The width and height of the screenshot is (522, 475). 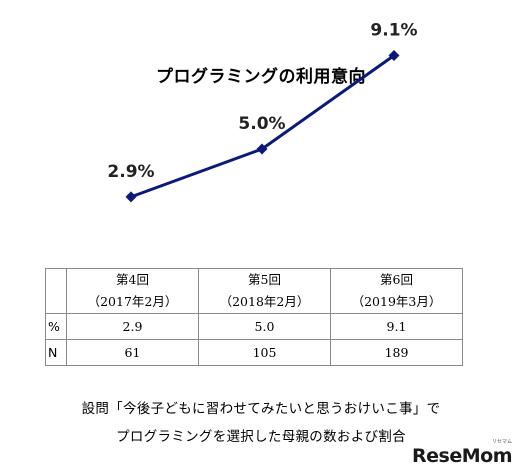 What do you see at coordinates (396, 301) in the screenshot?
I see `header-date: （2019年3月）` at bounding box center [396, 301].